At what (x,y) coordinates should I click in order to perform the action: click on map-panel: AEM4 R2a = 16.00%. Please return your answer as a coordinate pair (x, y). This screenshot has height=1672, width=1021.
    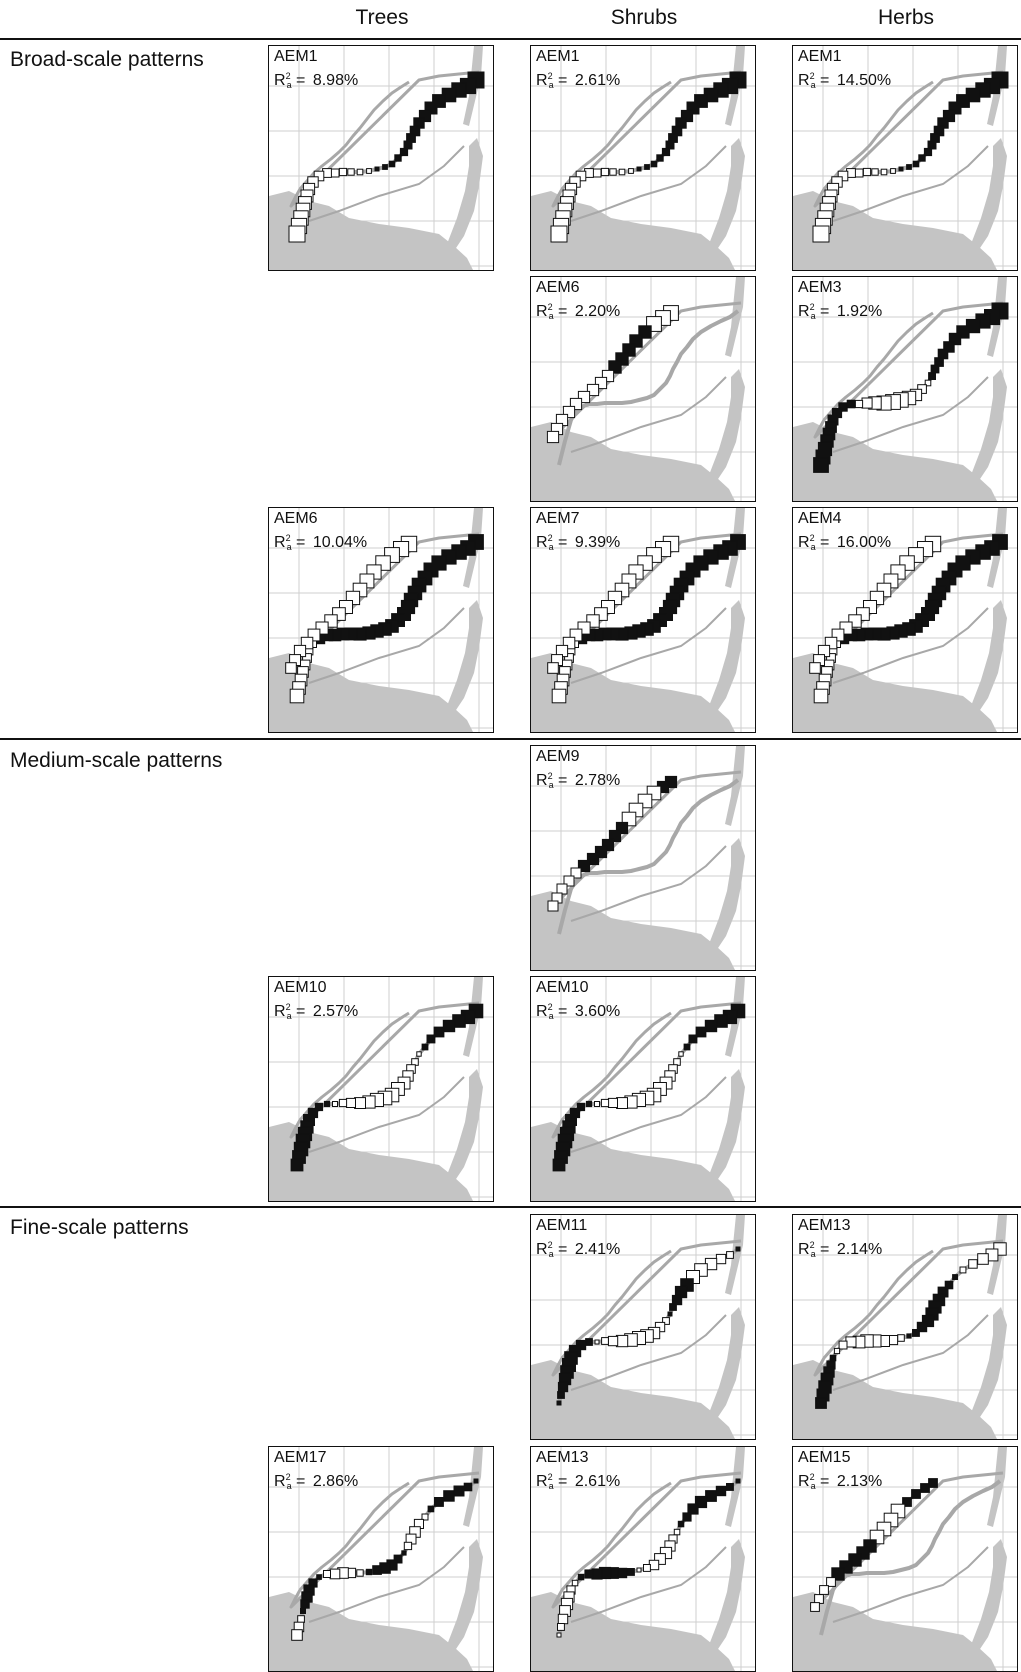
    Looking at the image, I should click on (905, 620).